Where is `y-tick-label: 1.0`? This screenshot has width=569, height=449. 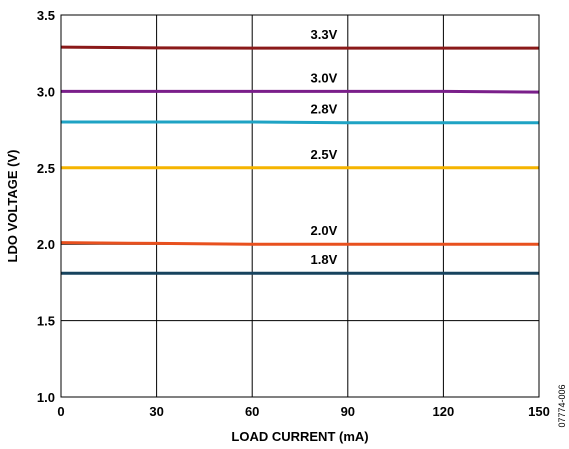
y-tick-label: 1.0 is located at coordinates (46, 397).